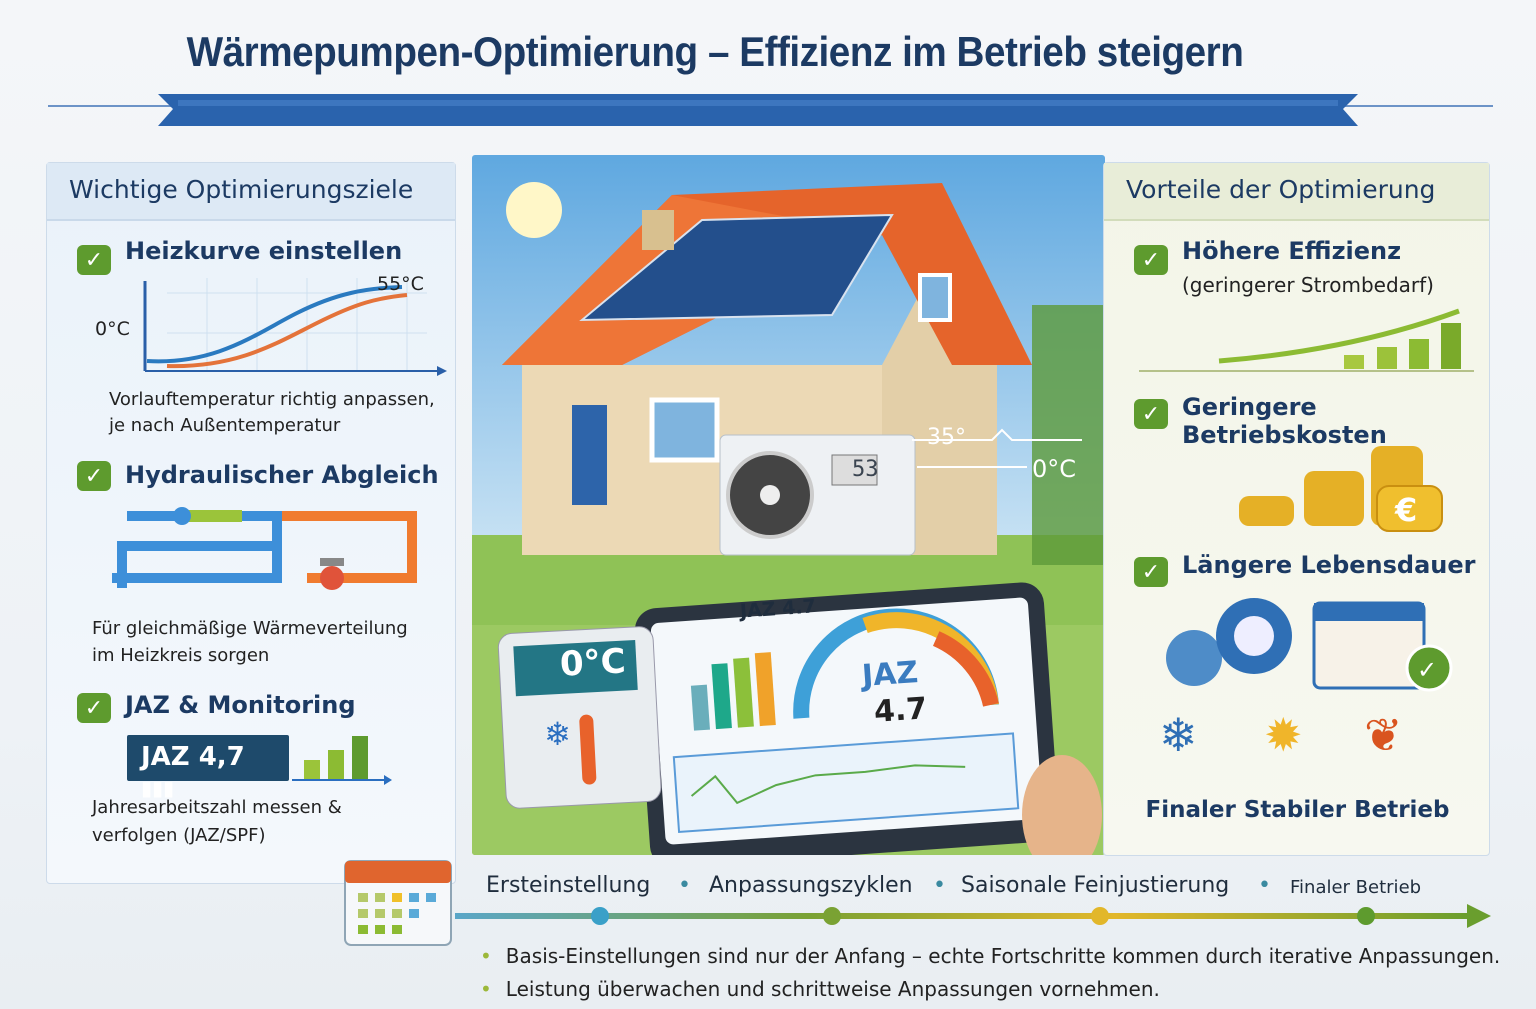  I want to click on coins-euro-icon: €, so click(1341, 489).